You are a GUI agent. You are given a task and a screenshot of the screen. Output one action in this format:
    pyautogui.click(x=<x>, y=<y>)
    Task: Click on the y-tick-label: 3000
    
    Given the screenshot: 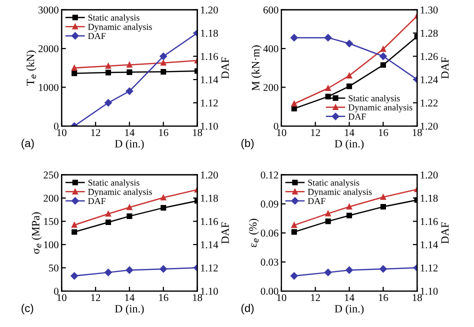 What is the action you would take?
    pyautogui.click(x=48, y=10)
    